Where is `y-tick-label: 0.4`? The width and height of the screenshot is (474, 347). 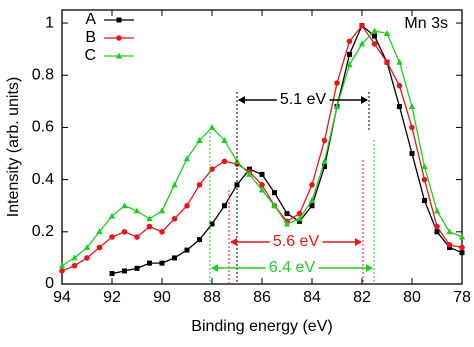 y-tick-label: 0.4 is located at coordinates (43, 179).